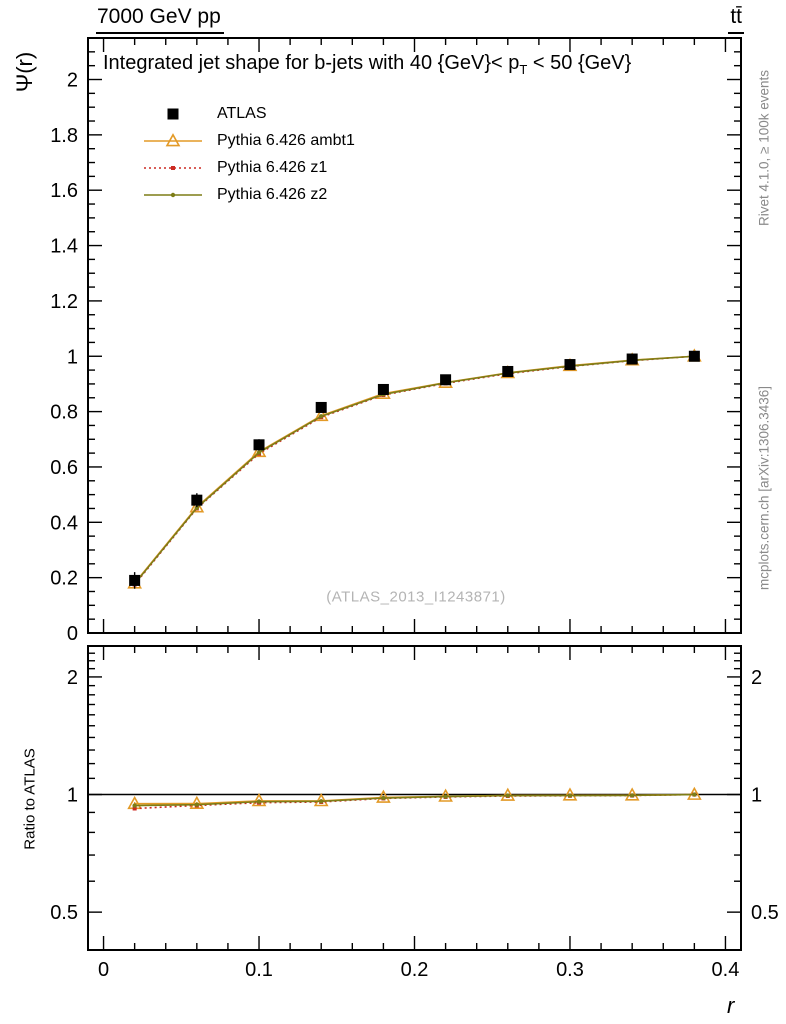  Describe the element at coordinates (30, 799) in the screenshot. I see `ratio-y-axis-label: Ratio to ATLAS` at that location.